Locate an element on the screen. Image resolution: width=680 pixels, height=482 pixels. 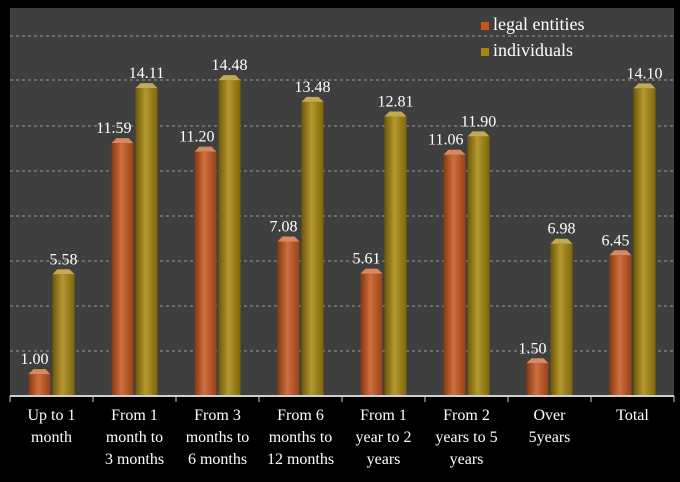
legend-item-individuals: individuals is located at coordinates (527, 50).